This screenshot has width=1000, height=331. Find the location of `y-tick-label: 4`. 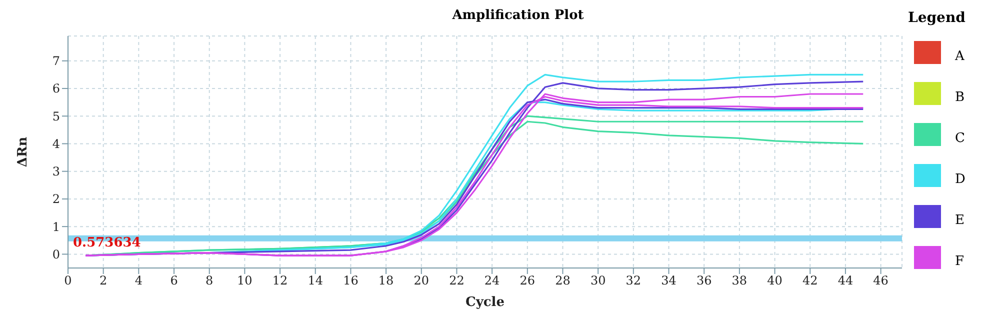

y-tick-label: 4 is located at coordinates (56, 143).